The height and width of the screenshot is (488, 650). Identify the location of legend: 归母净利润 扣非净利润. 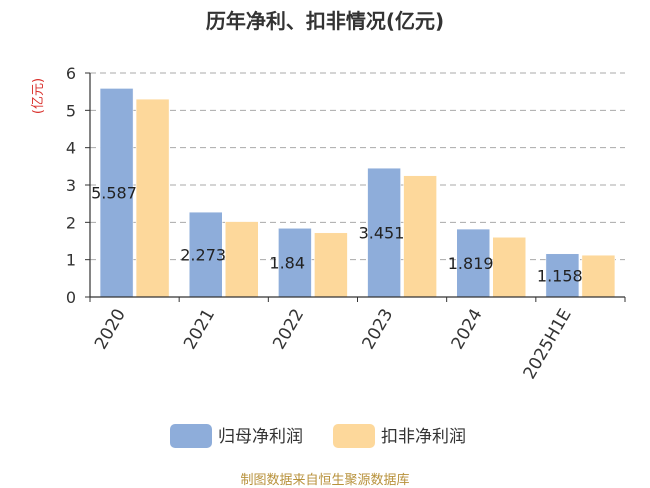
(318, 436).